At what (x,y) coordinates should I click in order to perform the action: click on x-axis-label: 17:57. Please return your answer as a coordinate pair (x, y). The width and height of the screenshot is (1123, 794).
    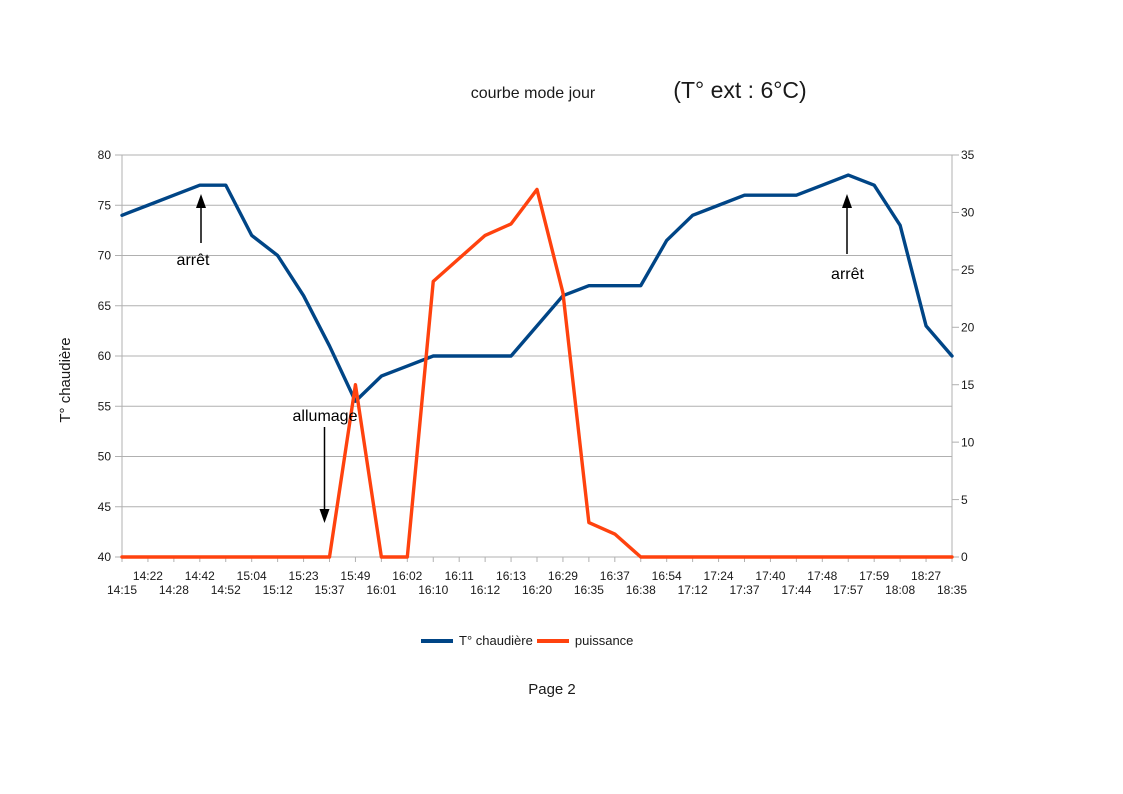
    Looking at the image, I should click on (848, 590).